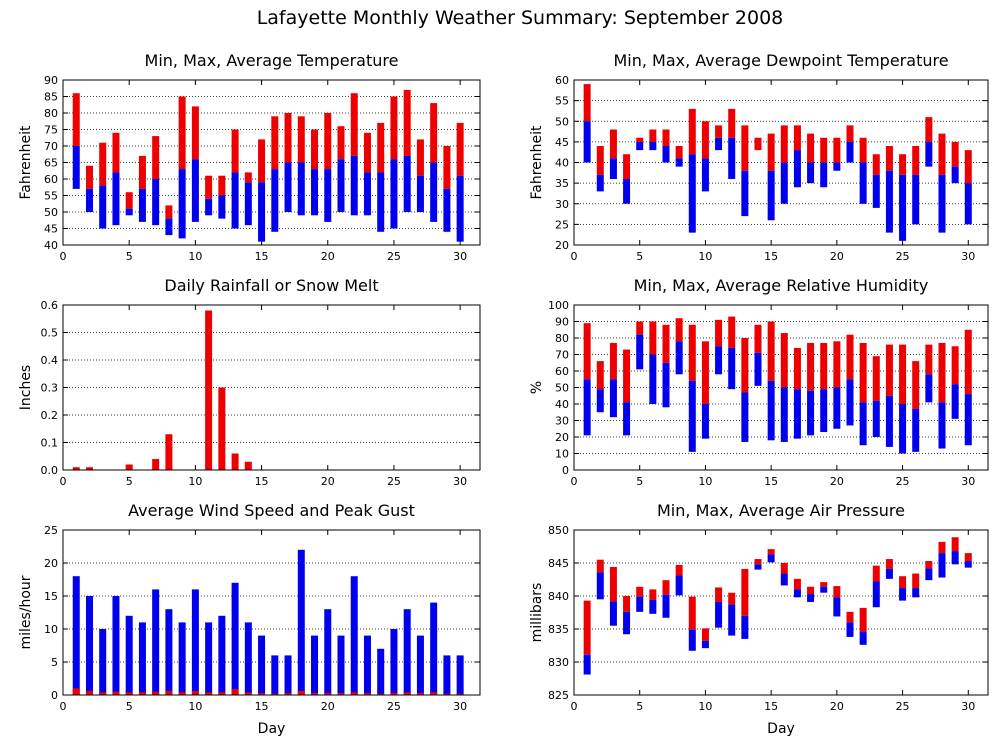 This screenshot has height=750, width=1000. Describe the element at coordinates (26, 387) in the screenshot. I see `y-axis-label: Inches` at that location.